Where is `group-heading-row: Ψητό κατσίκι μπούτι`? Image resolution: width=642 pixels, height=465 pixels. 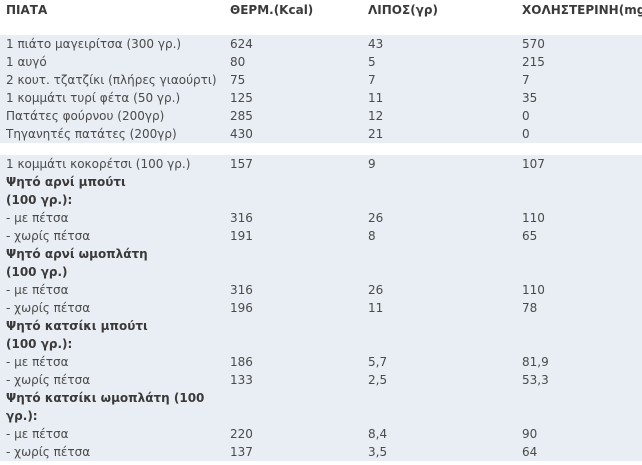 group-heading-row: Ψητό κατσίκι μπούτι is located at coordinates (321, 326).